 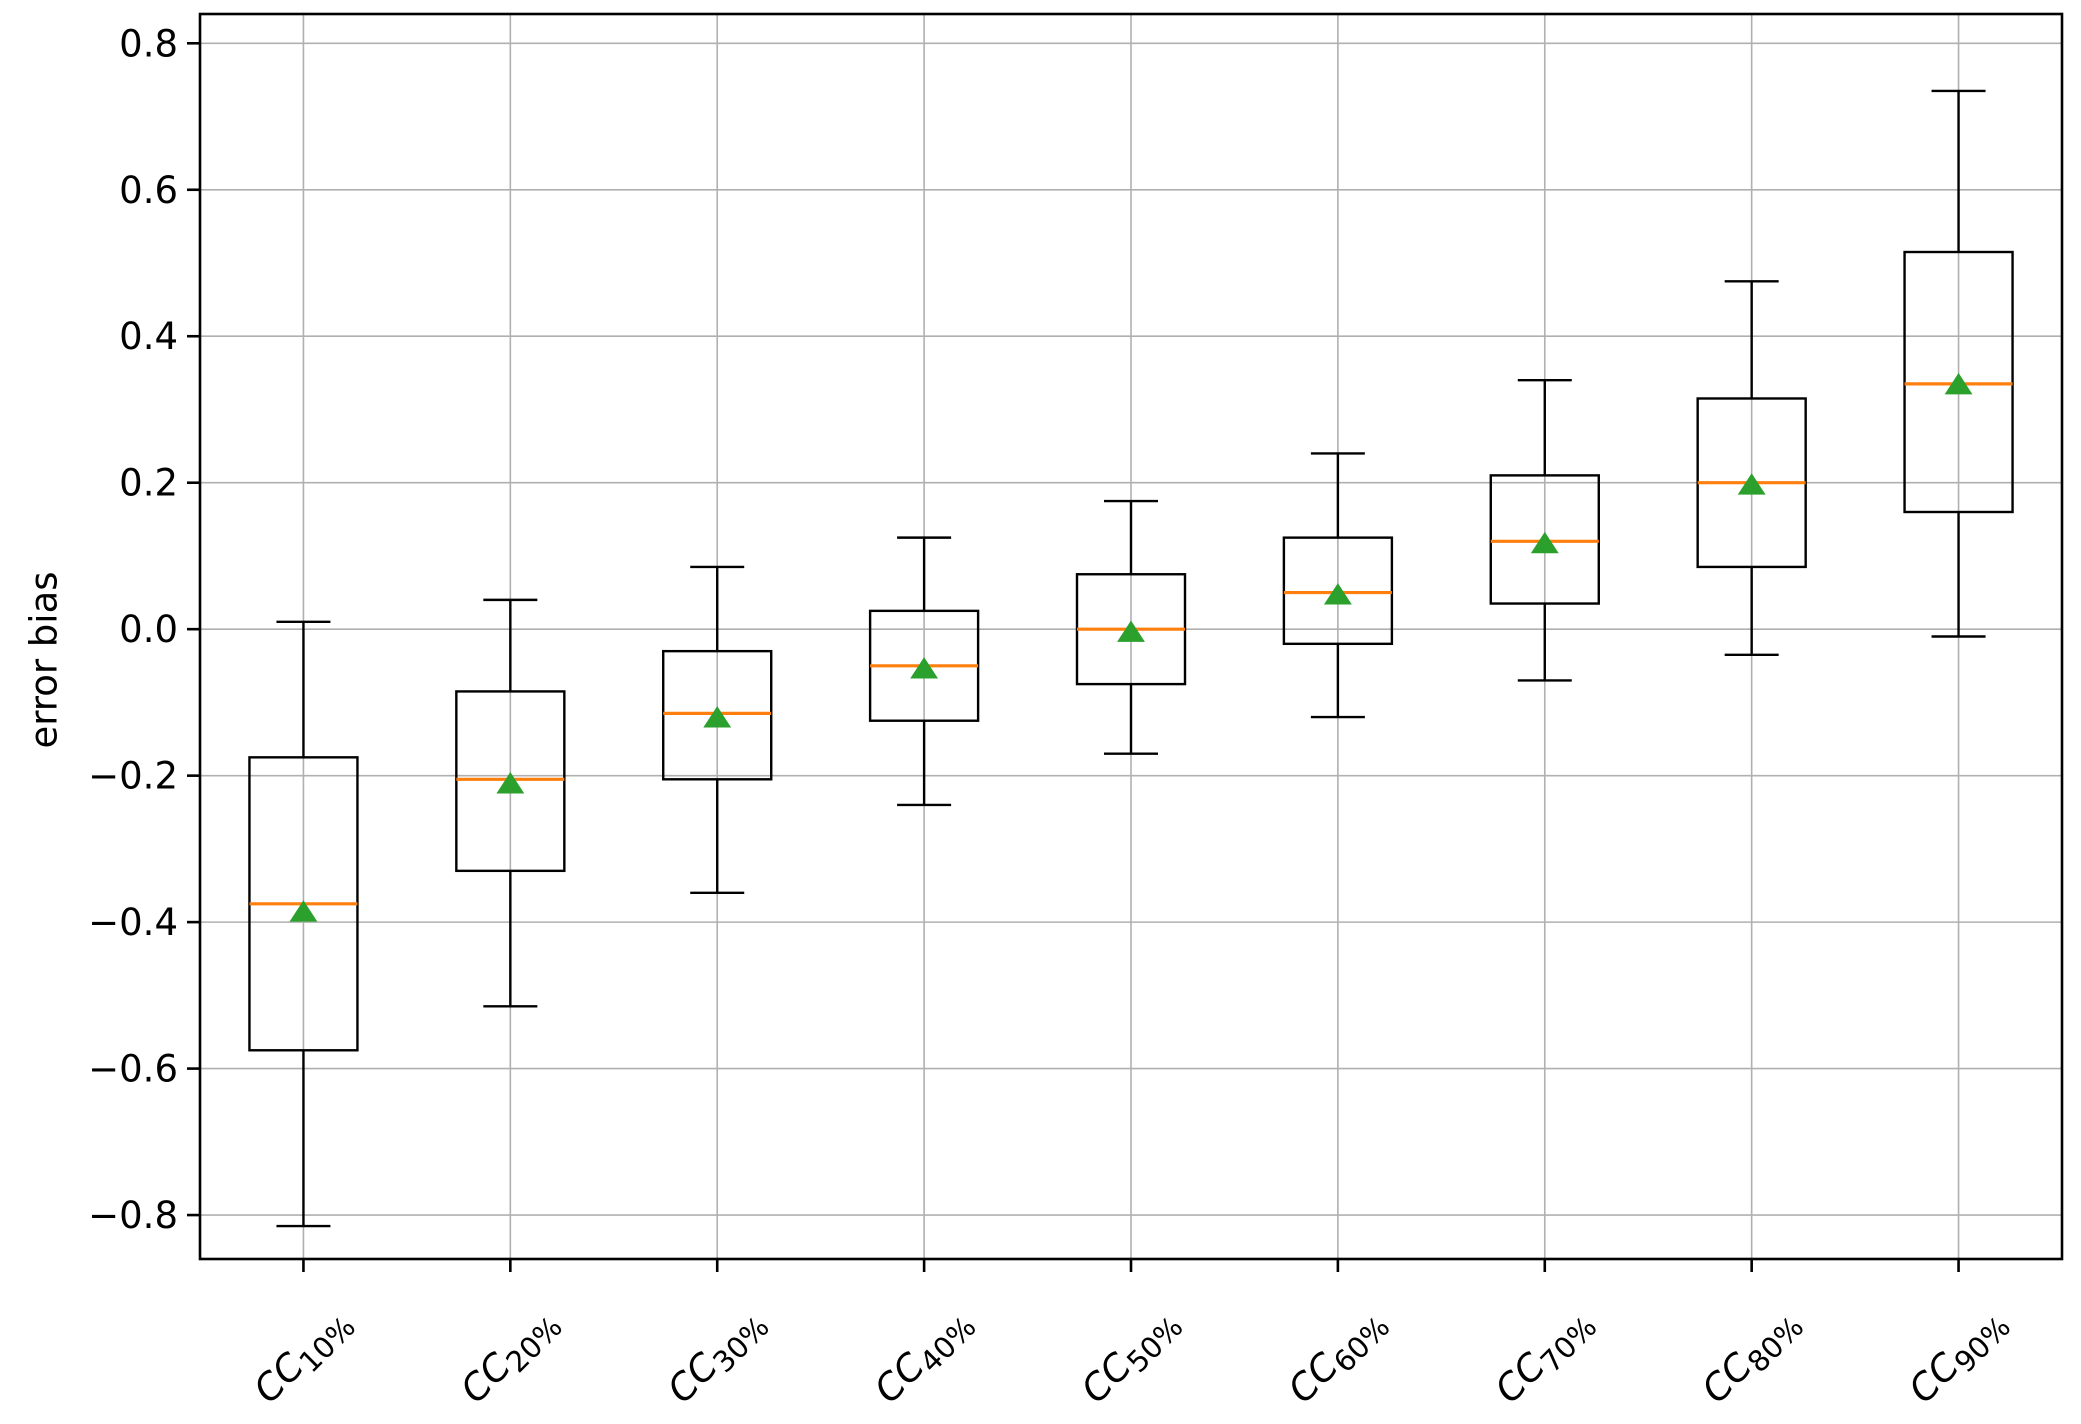 I want to click on y-tick-label: 0.6, so click(x=148, y=190).